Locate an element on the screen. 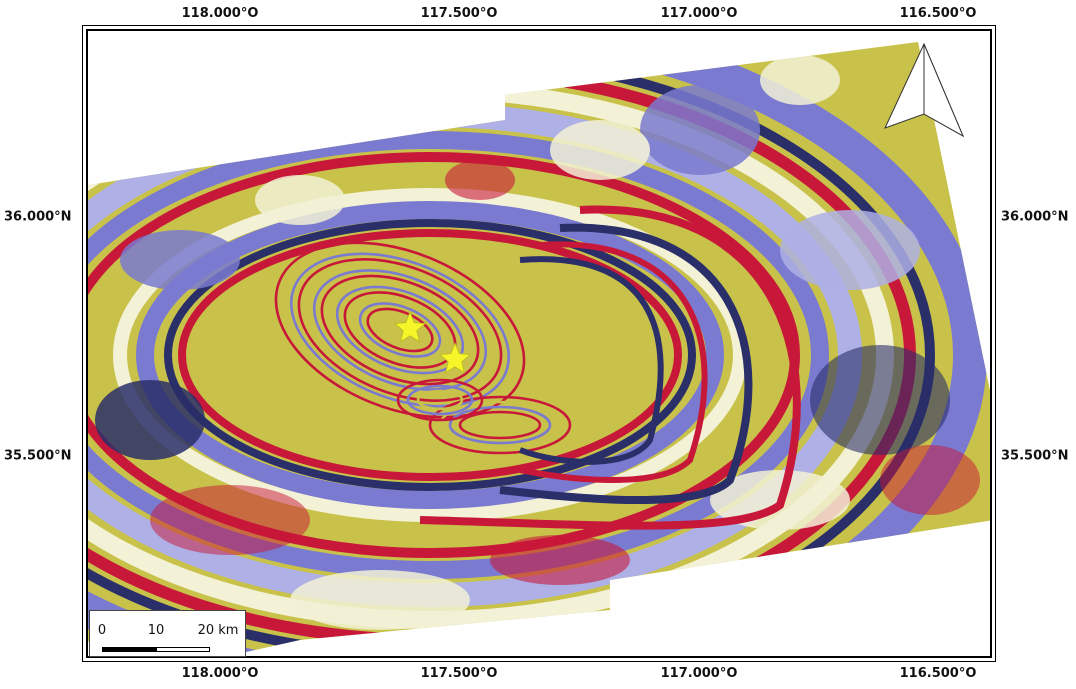  lat-label-left-35-5: 35.500°N is located at coordinates (38, 456).